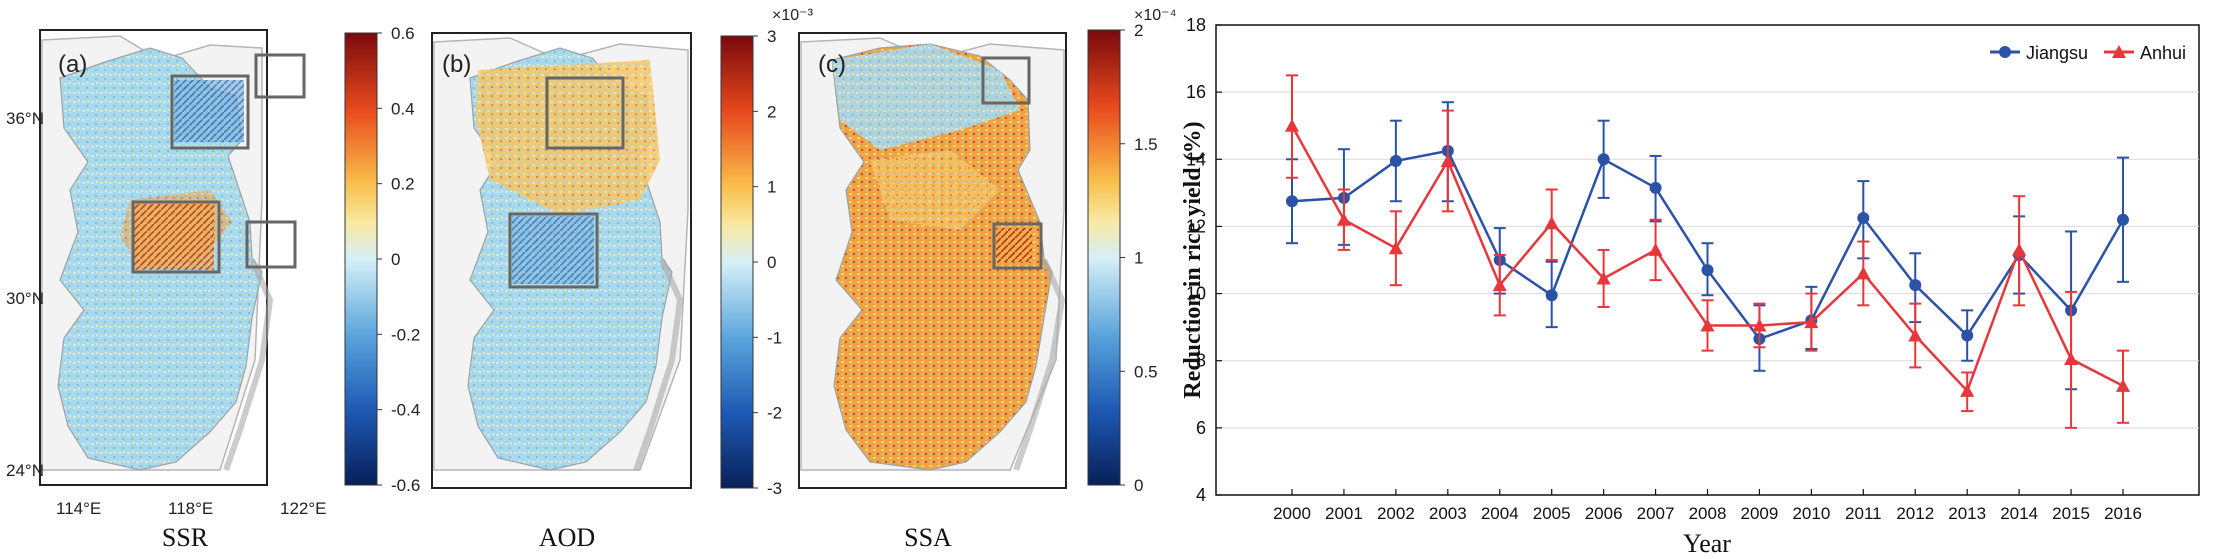 This screenshot has width=2213, height=559. Describe the element at coordinates (403, 184) in the screenshot. I see `colorbar-tick-label: 0.2` at that location.